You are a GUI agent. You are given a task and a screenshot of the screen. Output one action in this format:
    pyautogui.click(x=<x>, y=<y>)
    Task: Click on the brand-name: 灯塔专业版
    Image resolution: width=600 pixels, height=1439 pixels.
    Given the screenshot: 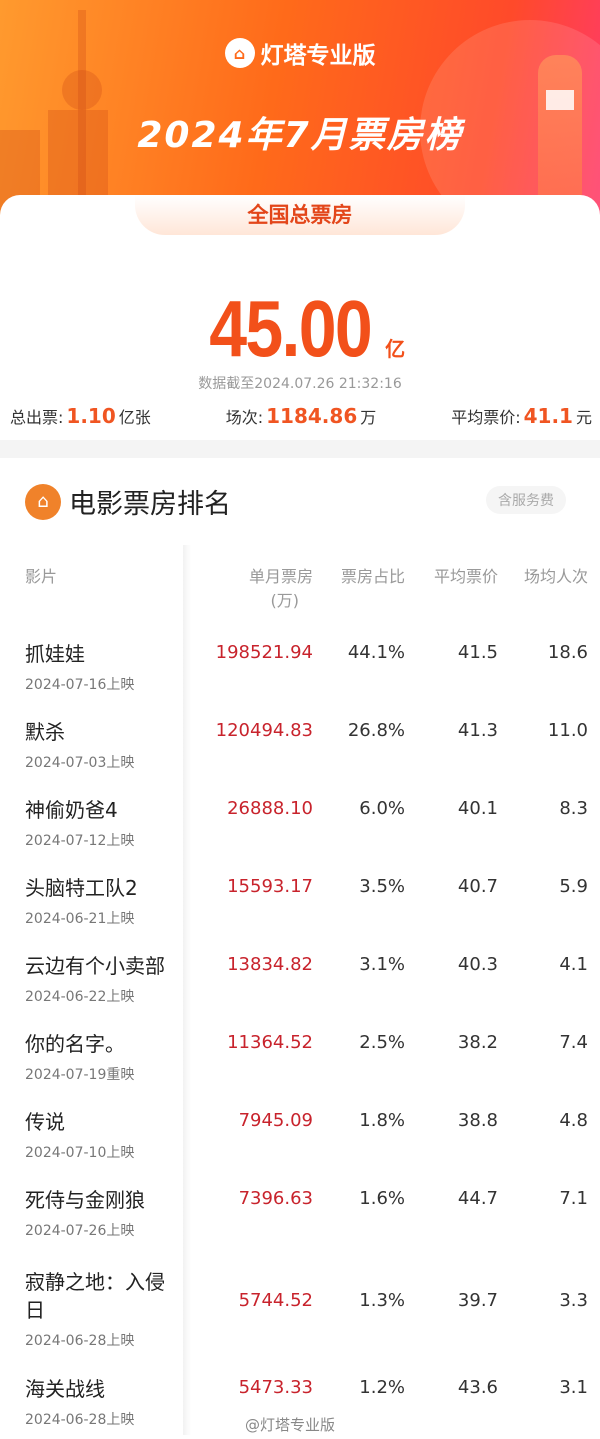 What is the action you would take?
    pyautogui.click(x=318, y=56)
    